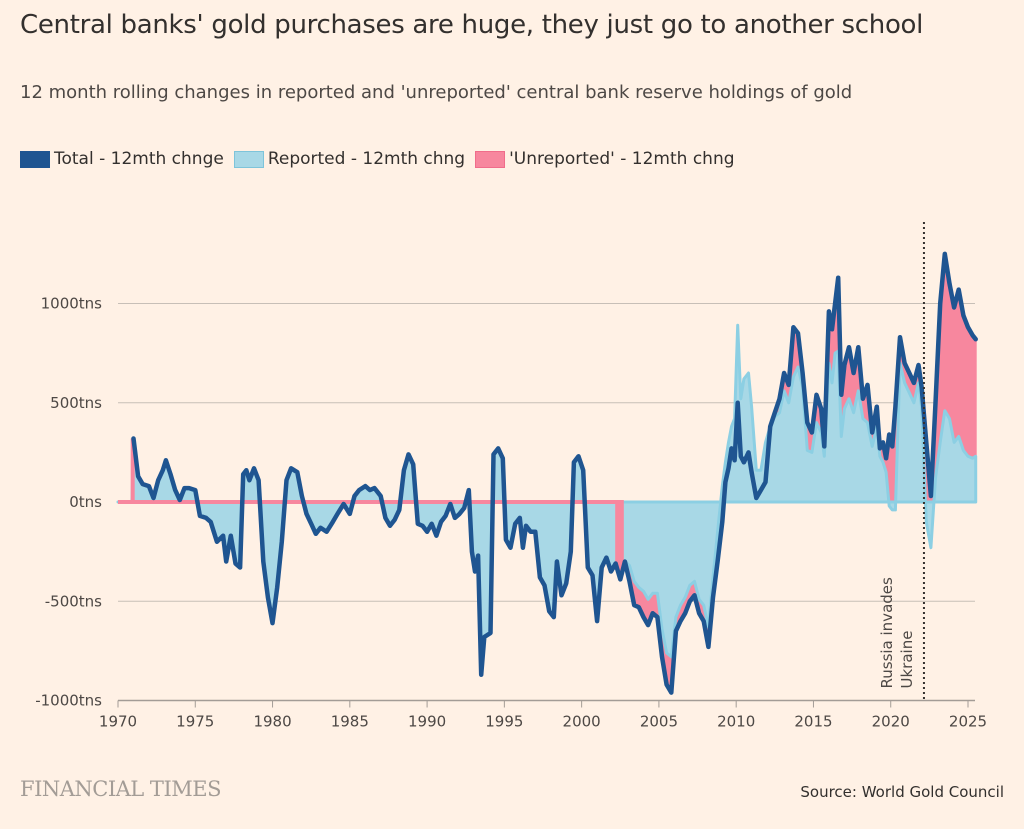 This screenshot has height=829, width=1024. I want to click on y-tick-label: 1000tns, so click(72, 304).